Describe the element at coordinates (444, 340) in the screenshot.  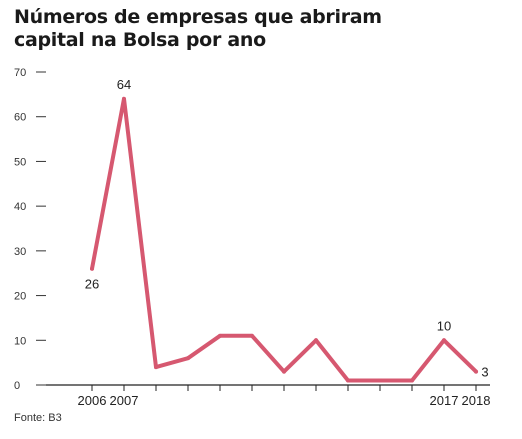
I see `data-point-2017` at that location.